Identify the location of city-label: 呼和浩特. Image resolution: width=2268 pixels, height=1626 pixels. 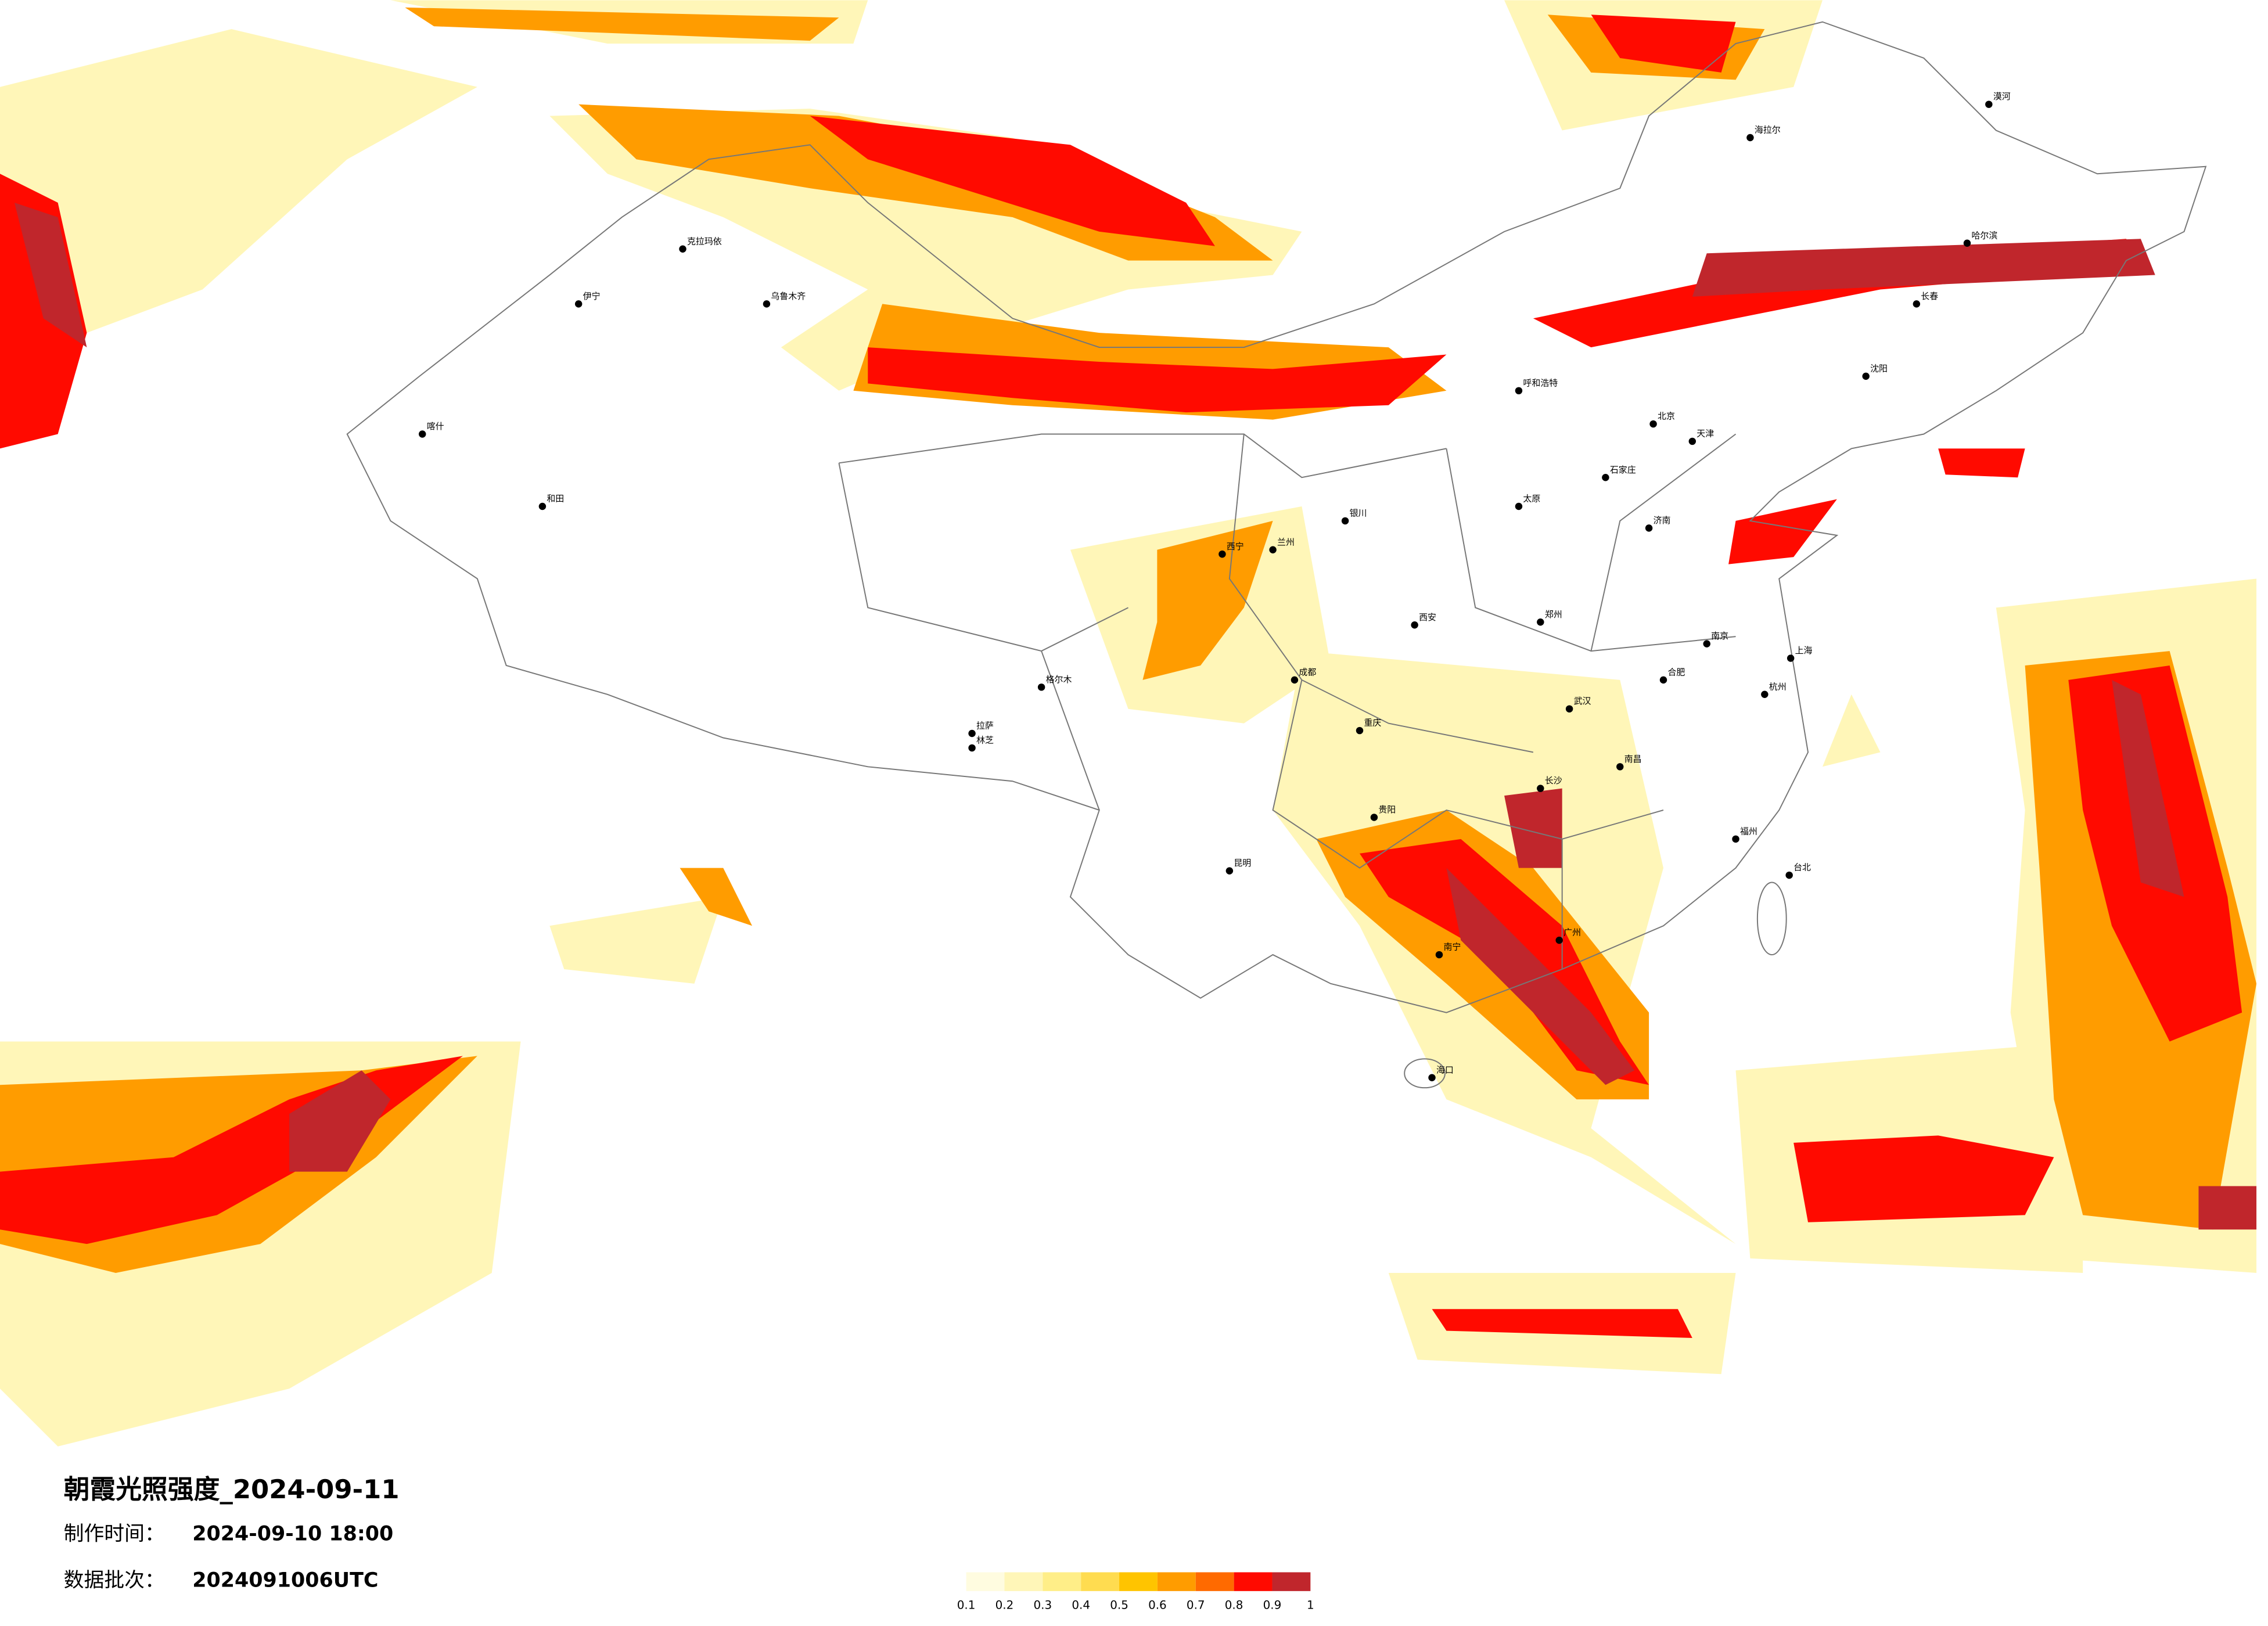
(1540, 383).